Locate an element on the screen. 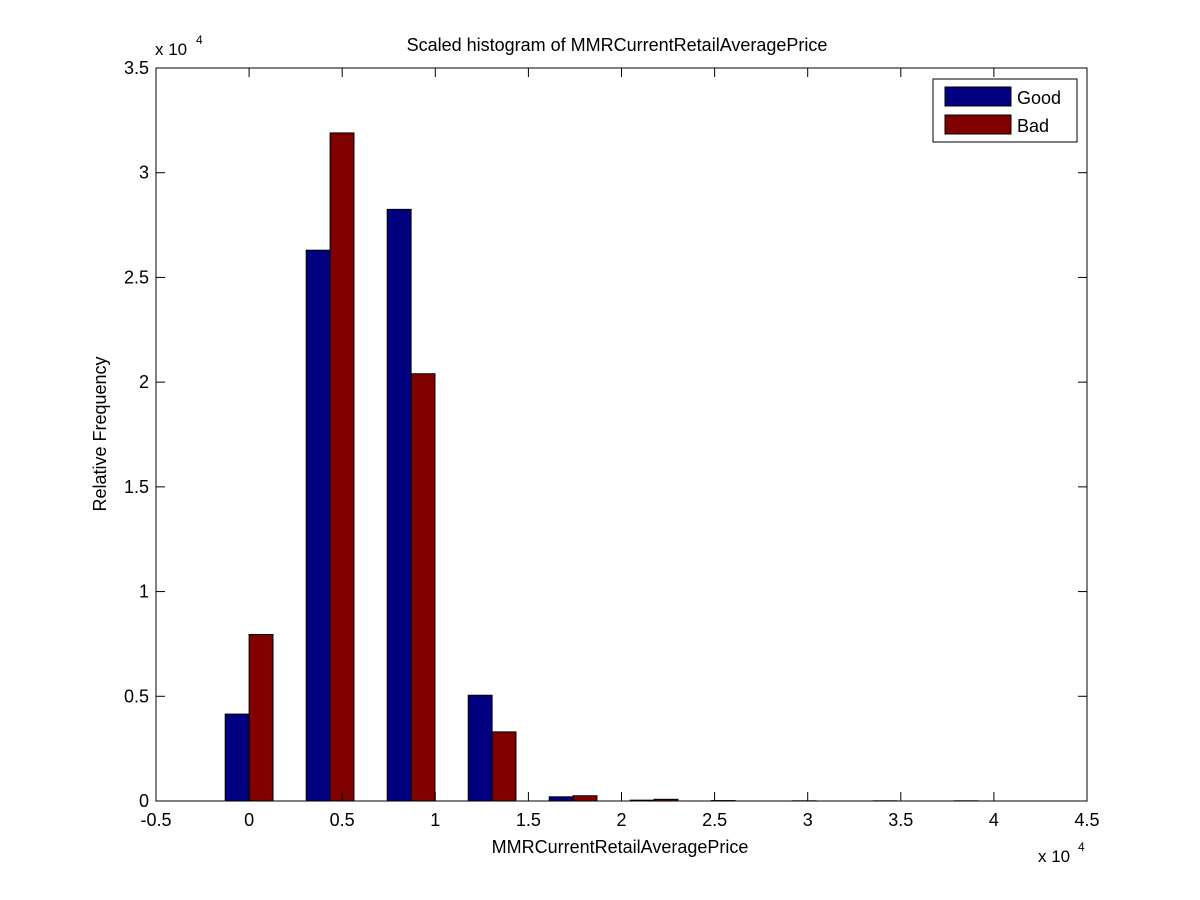  y-exponent-label: x 10 4 is located at coordinates (179, 46).